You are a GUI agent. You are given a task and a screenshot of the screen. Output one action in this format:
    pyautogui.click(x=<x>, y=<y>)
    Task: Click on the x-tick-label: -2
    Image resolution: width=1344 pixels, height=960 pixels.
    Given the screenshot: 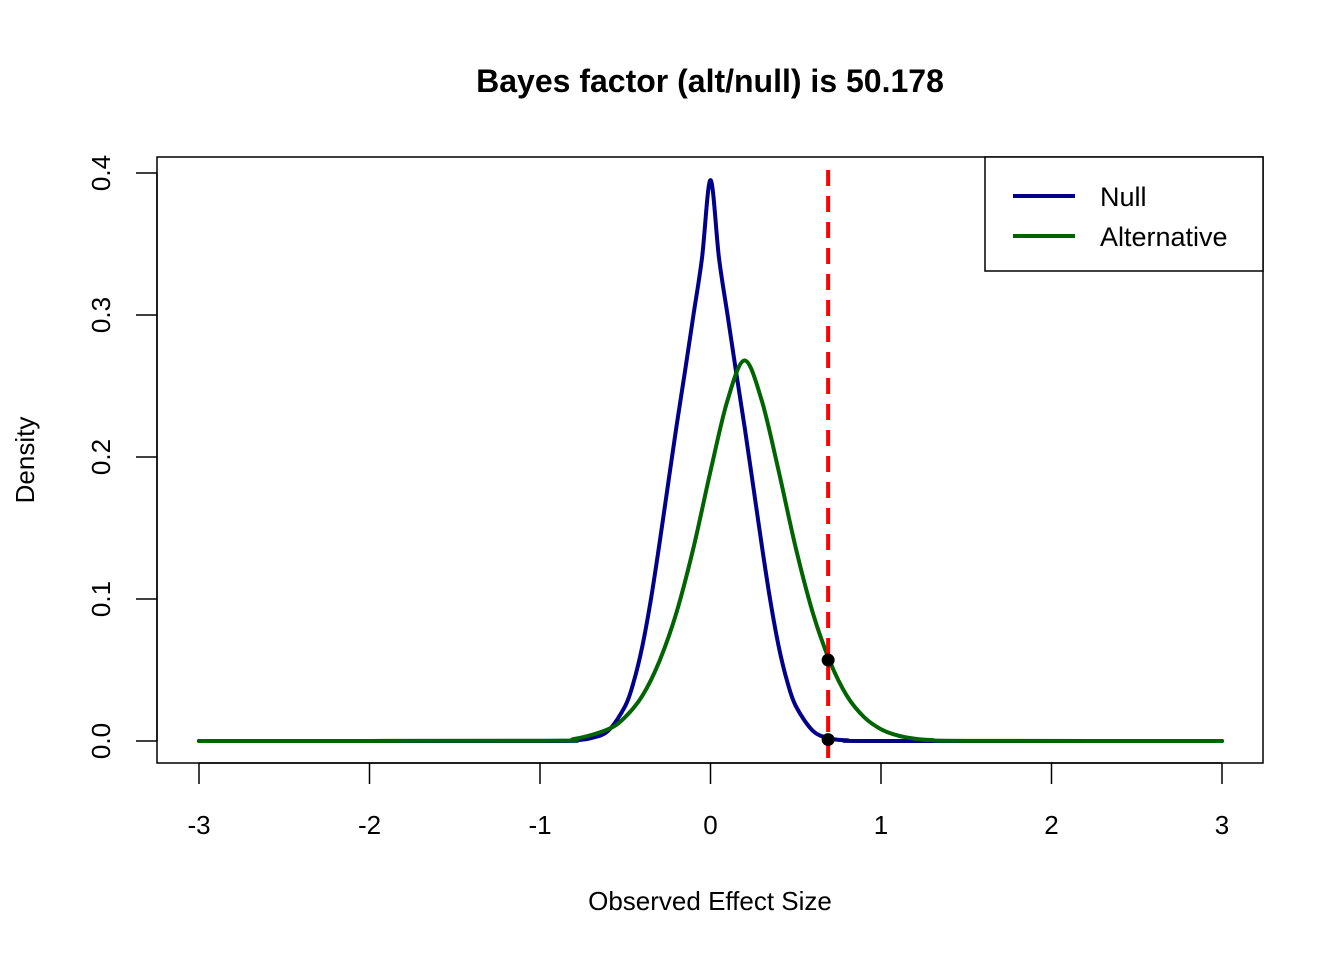 What is the action you would take?
    pyautogui.click(x=369, y=825)
    